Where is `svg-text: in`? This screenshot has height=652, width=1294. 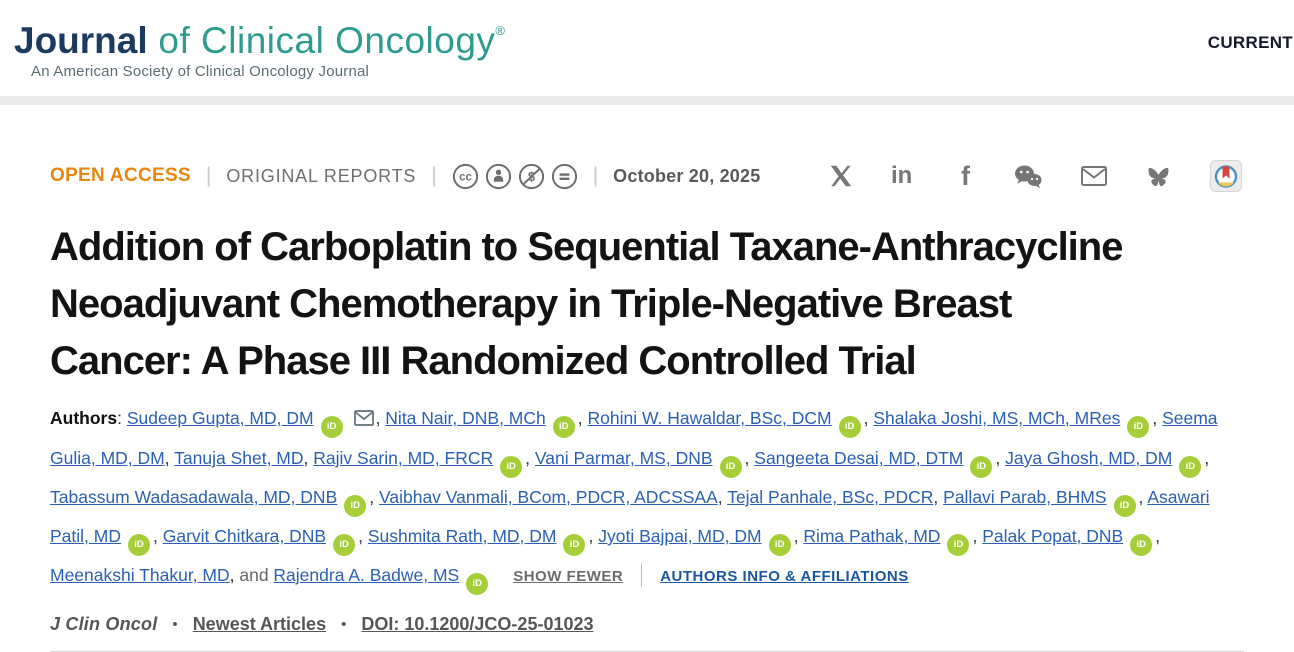
svg-text: in is located at coordinates (901, 176).